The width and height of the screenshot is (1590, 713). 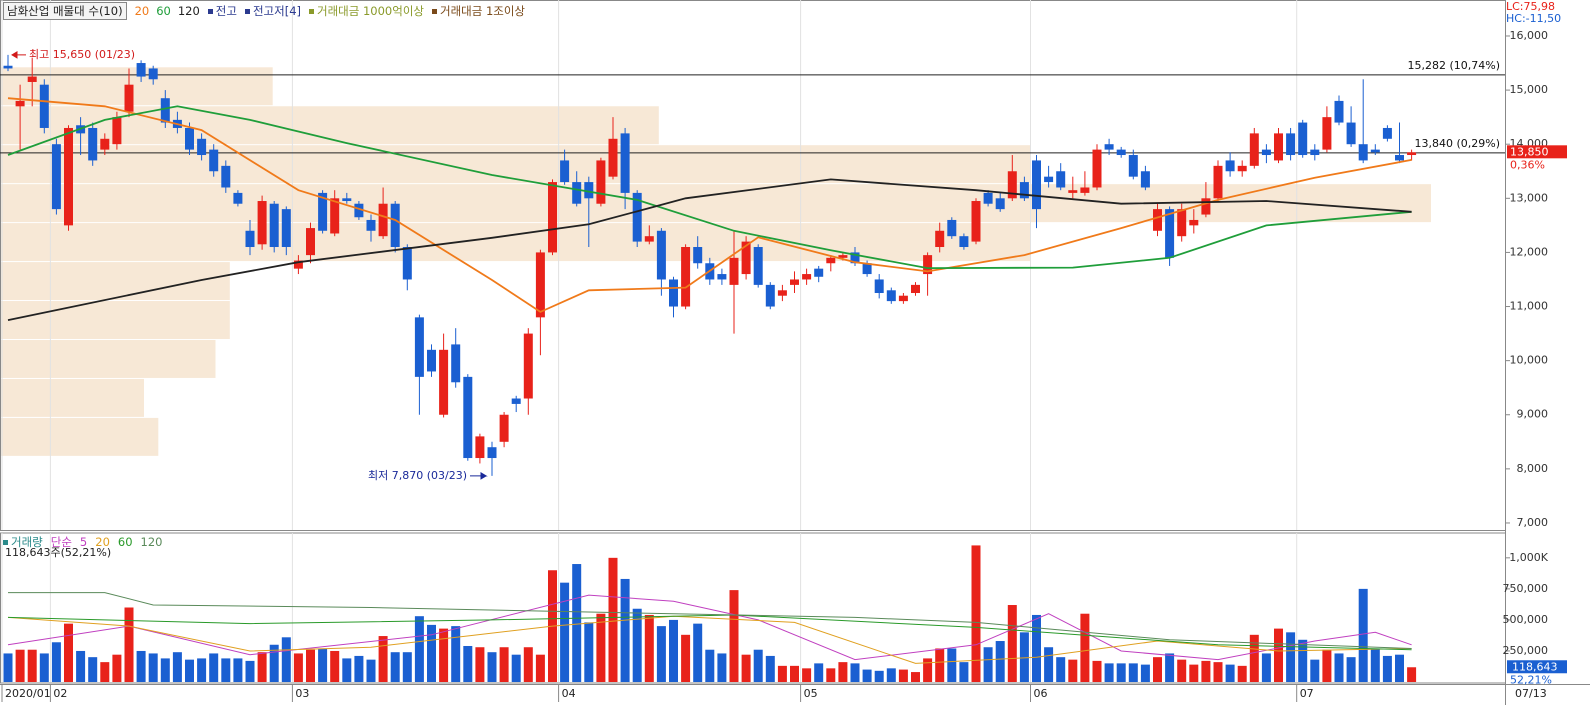 I want to click on legend-entry: 60, so click(x=163, y=11).